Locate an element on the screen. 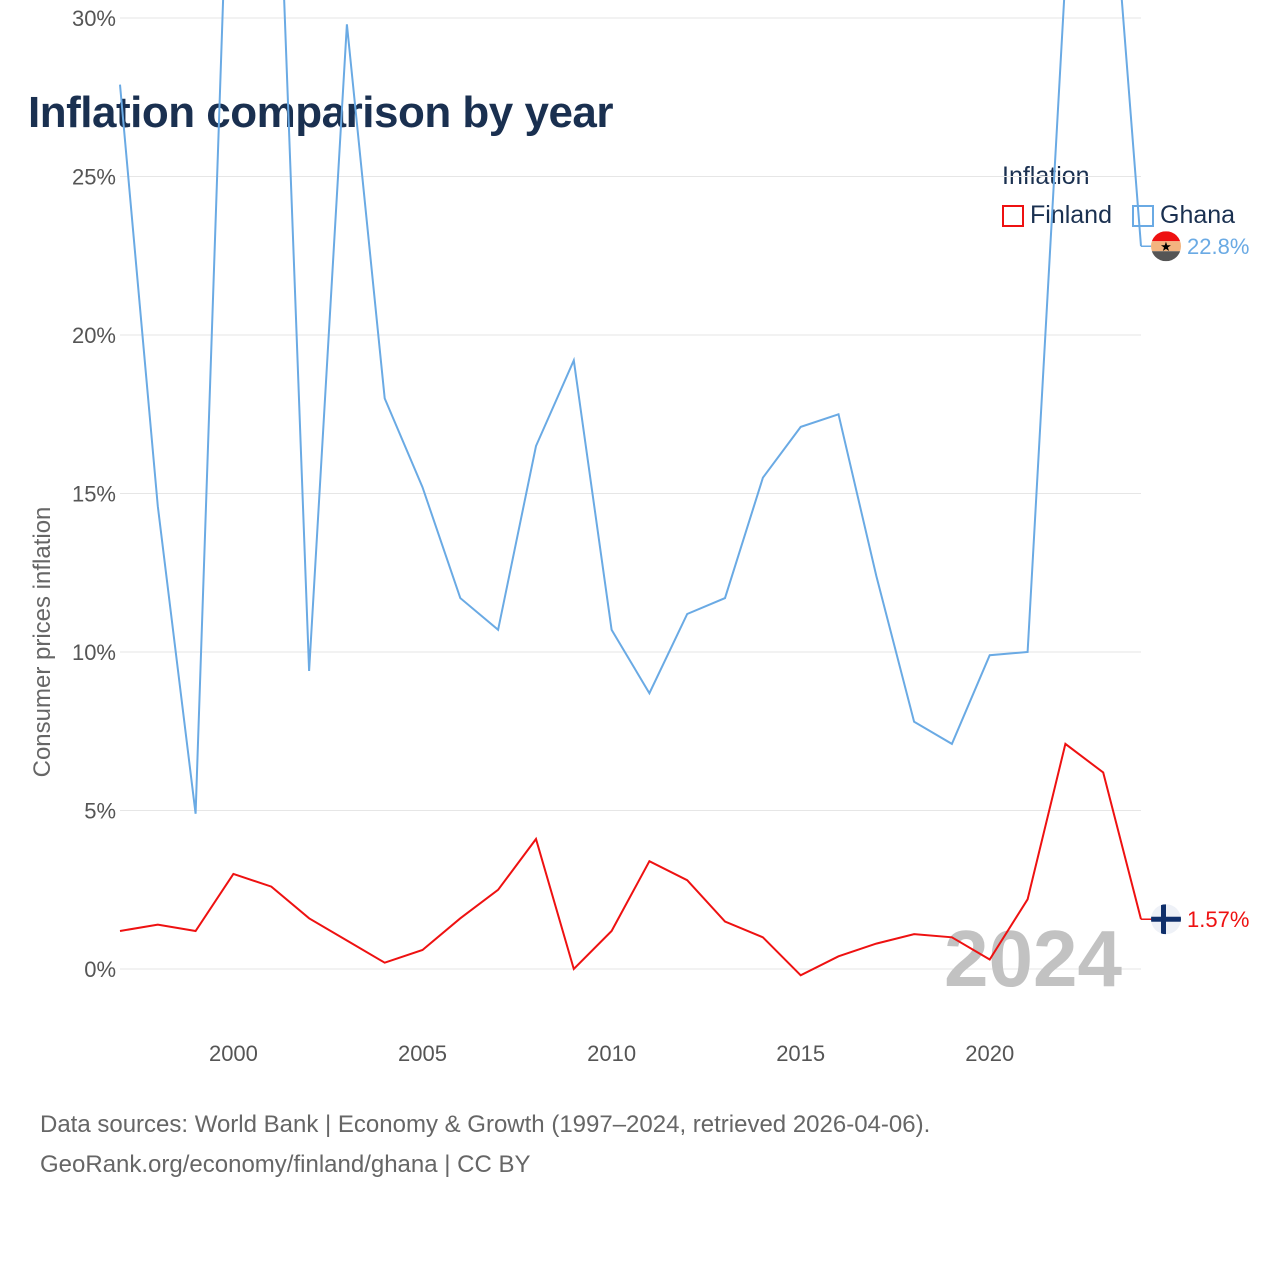 The image size is (1280, 1280). legend-swatch-finland is located at coordinates (1013, 215).